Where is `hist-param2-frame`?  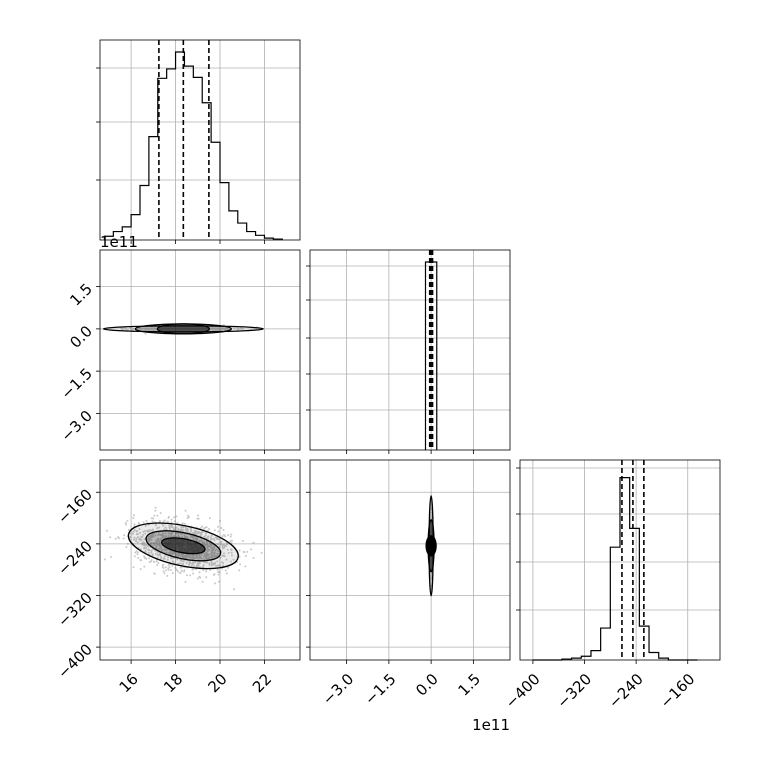
hist-param2-frame is located at coordinates (410, 350).